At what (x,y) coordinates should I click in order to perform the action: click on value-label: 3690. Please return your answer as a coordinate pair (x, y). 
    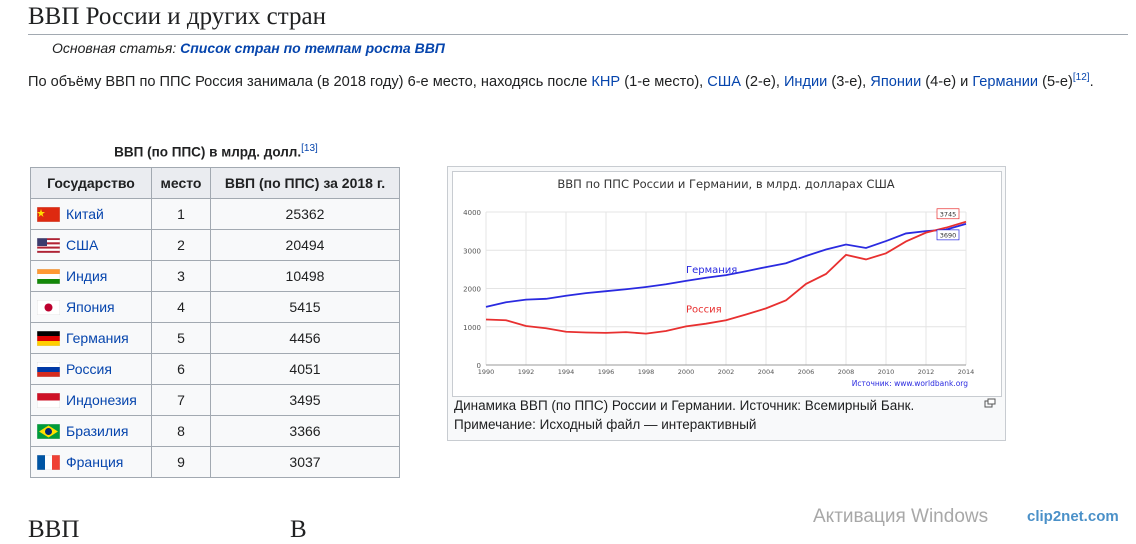
    Looking at the image, I should click on (948, 235).